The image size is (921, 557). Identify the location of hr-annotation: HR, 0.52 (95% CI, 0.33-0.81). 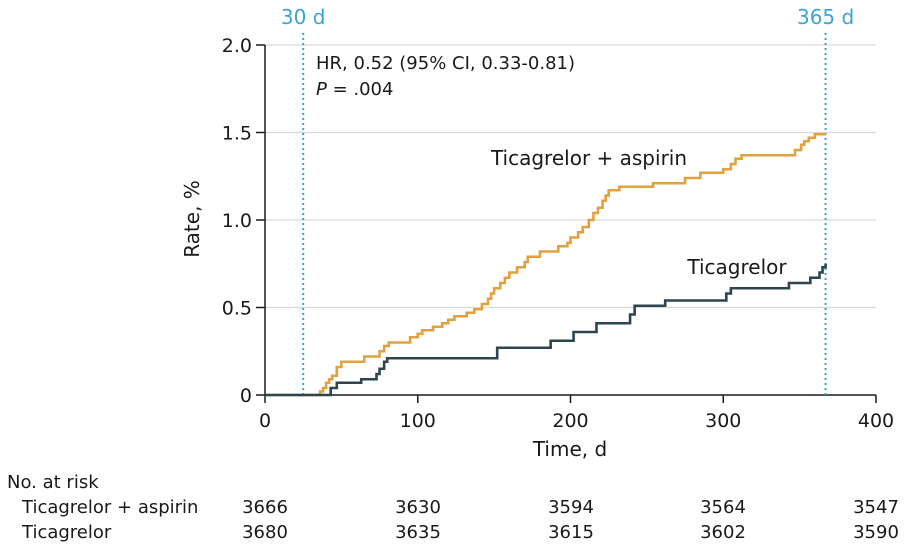
(445, 63).